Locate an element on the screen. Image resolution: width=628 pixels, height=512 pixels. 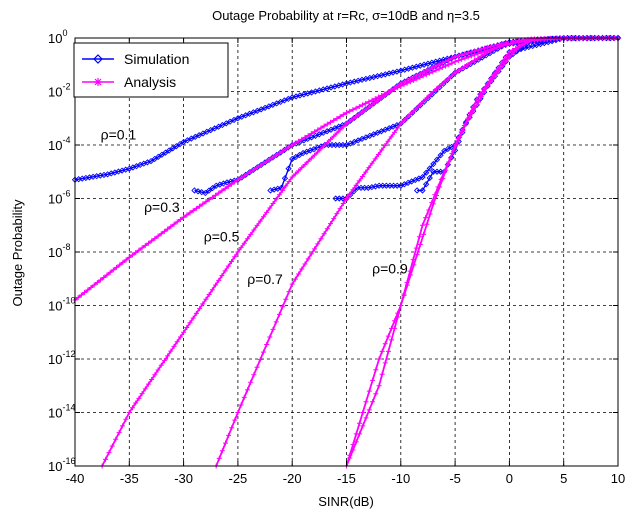
legend-simulation-marker is located at coordinates (98, 59).